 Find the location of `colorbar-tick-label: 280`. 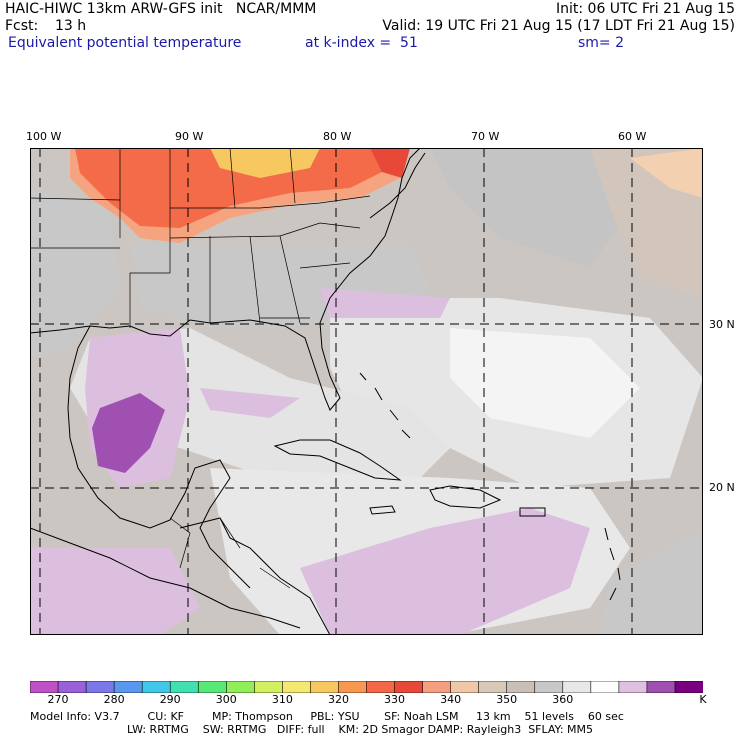

colorbar-tick-label: 280 is located at coordinates (114, 699).